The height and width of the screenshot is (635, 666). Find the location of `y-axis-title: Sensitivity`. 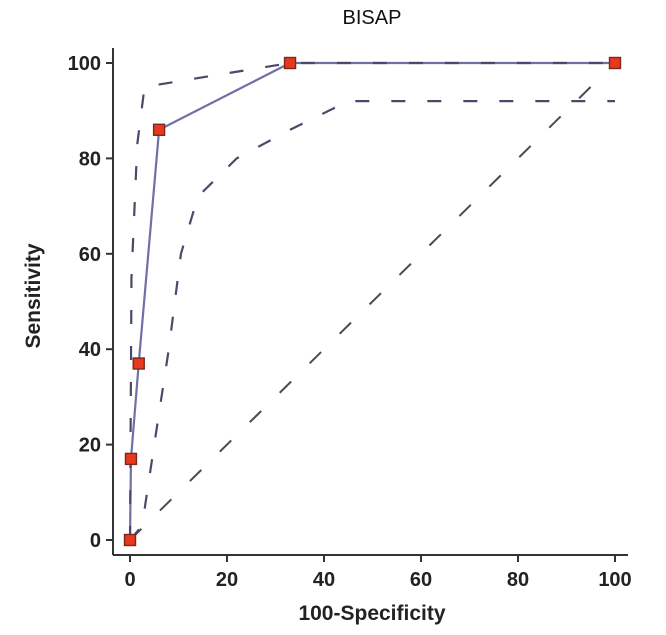

y-axis-title: Sensitivity is located at coordinates (33, 295).